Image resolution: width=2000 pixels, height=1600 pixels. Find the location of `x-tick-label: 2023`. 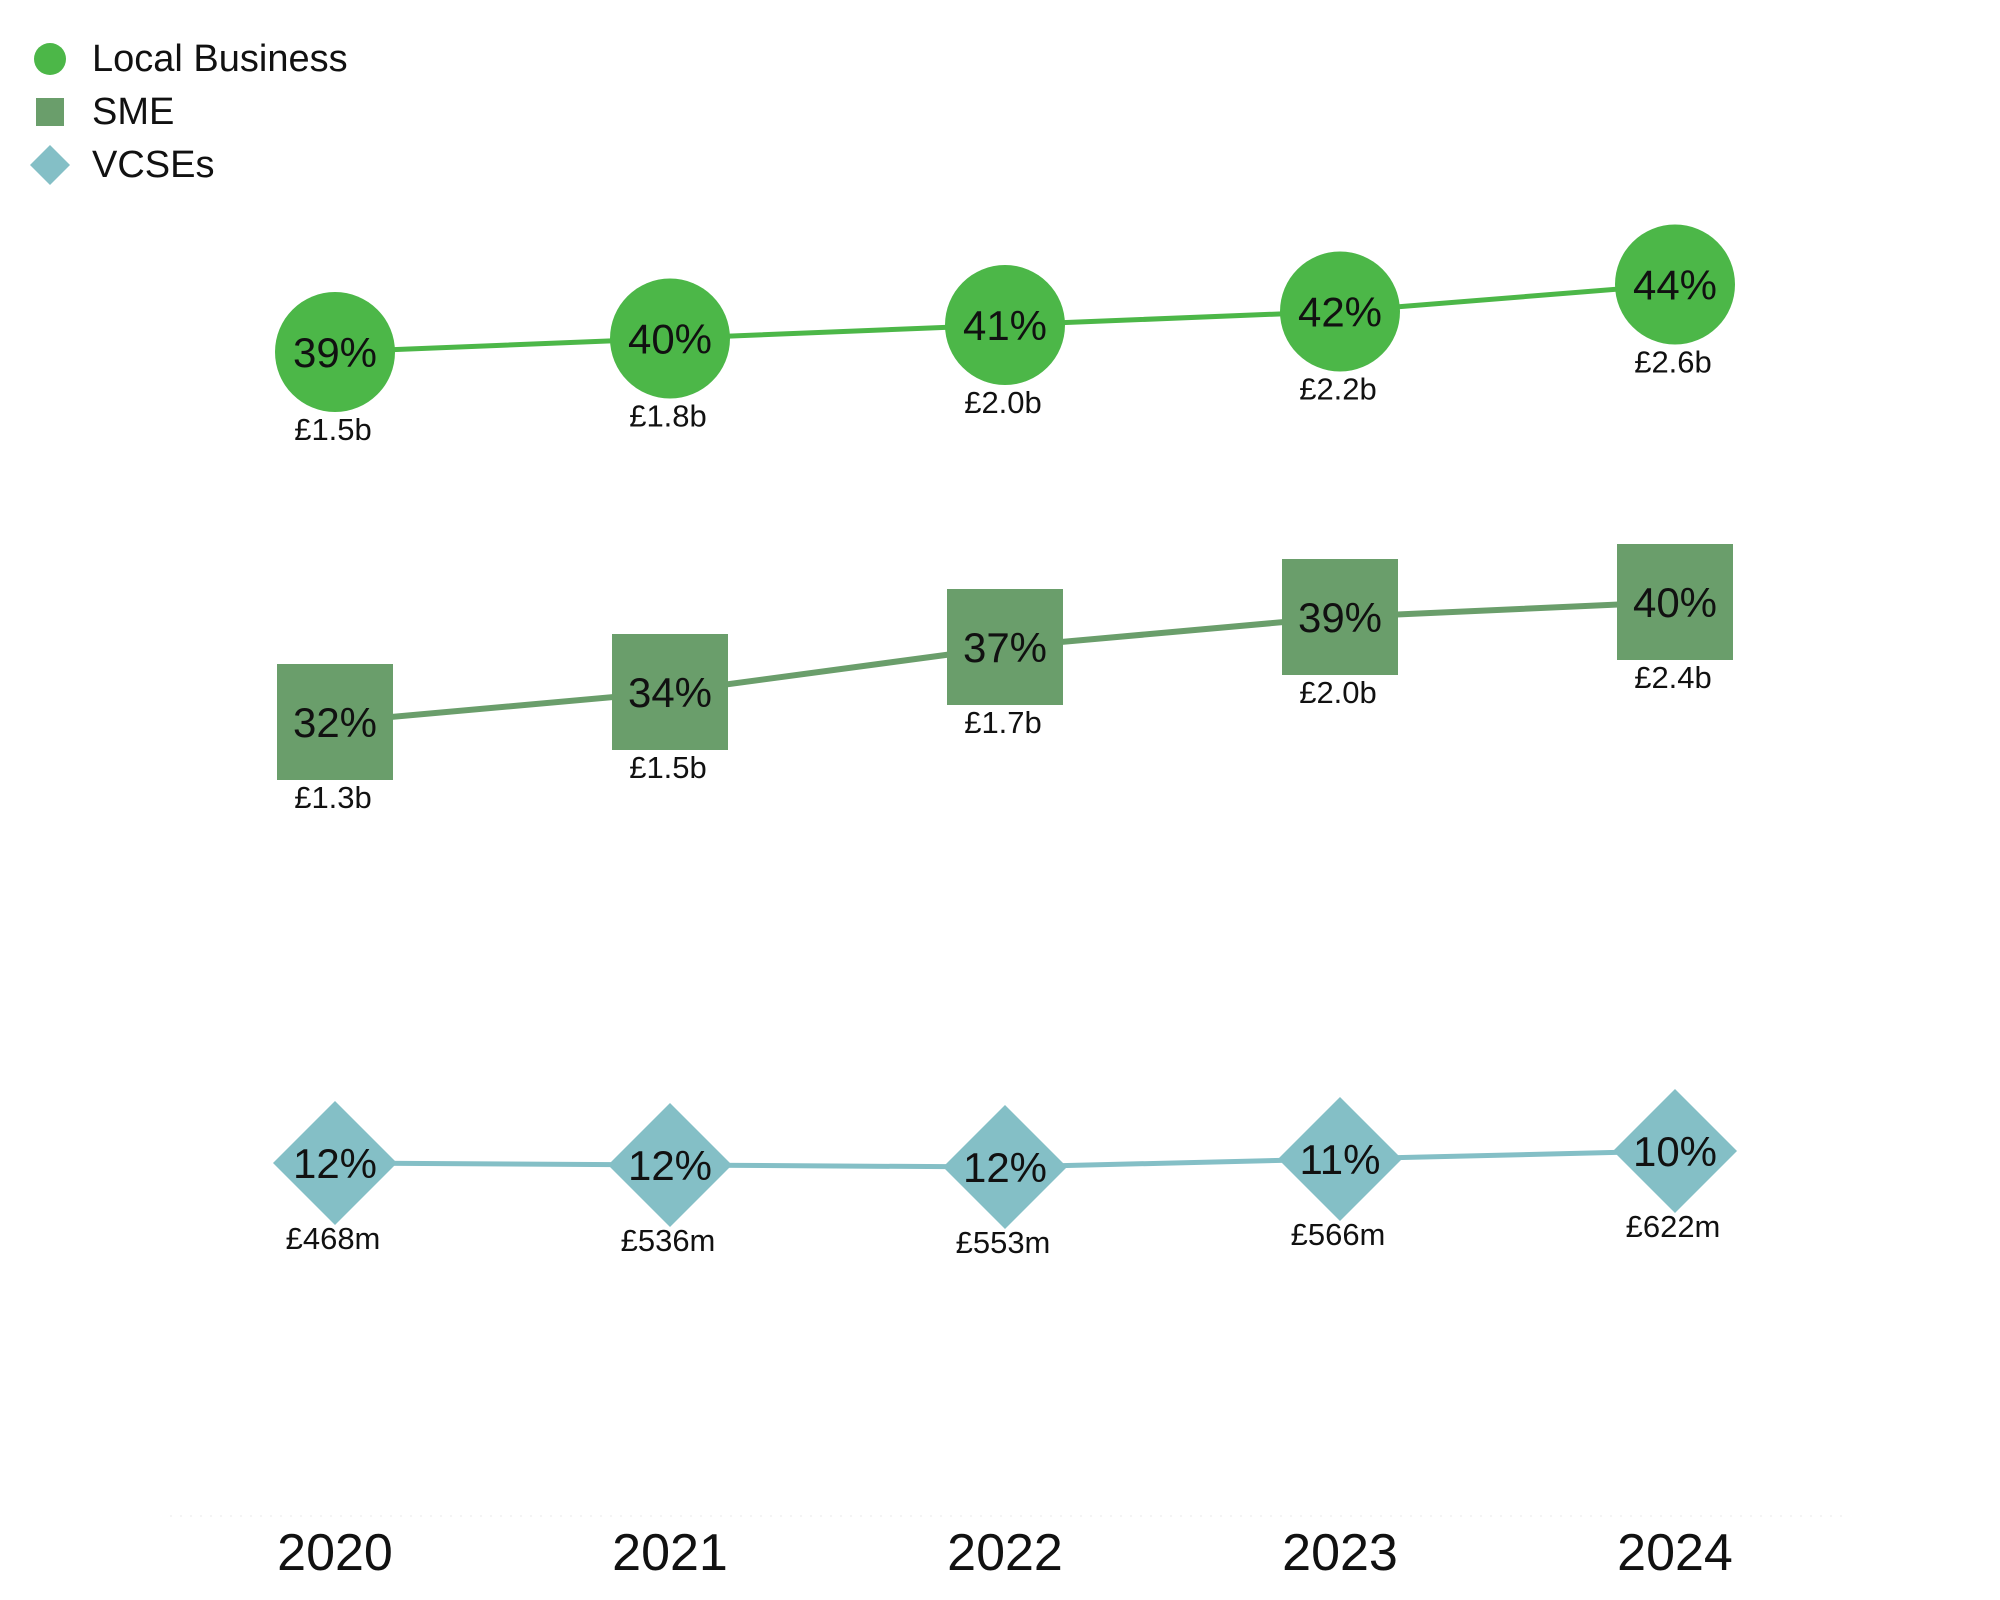

x-tick-label: 2023 is located at coordinates (1340, 1553).